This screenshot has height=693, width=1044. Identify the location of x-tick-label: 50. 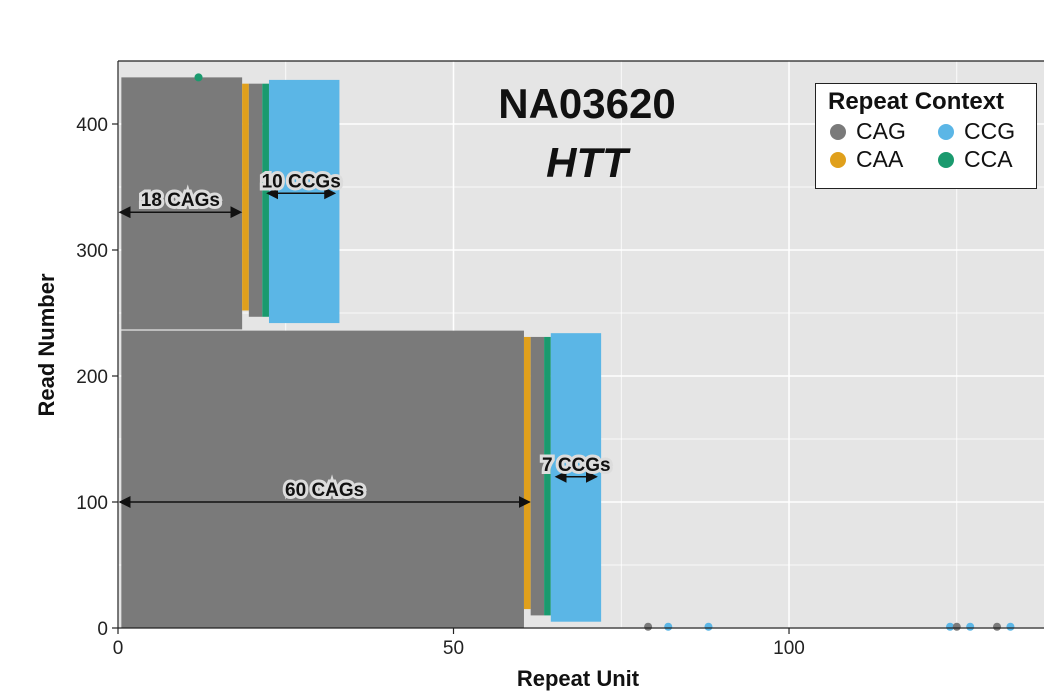
(453, 648).